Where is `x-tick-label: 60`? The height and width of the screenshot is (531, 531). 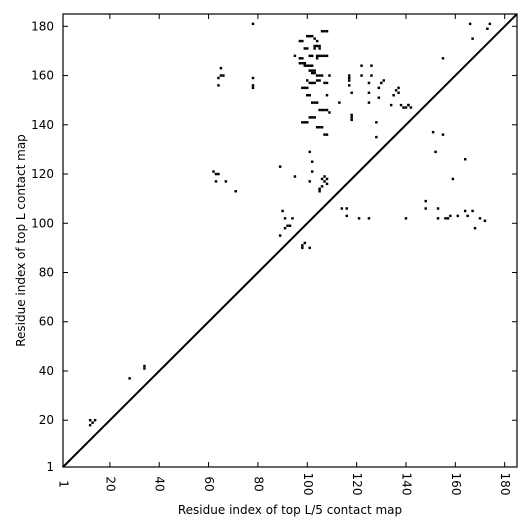 x-tick-label: 60 is located at coordinates (209, 483).